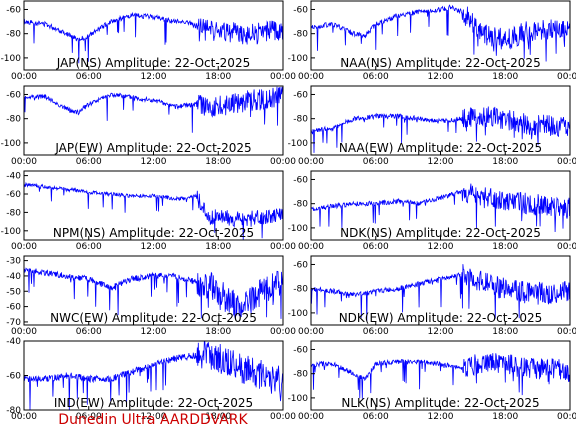 This screenshot has height=432, width=576. I want to click on y-tick-label: -70, so click(13, 323).